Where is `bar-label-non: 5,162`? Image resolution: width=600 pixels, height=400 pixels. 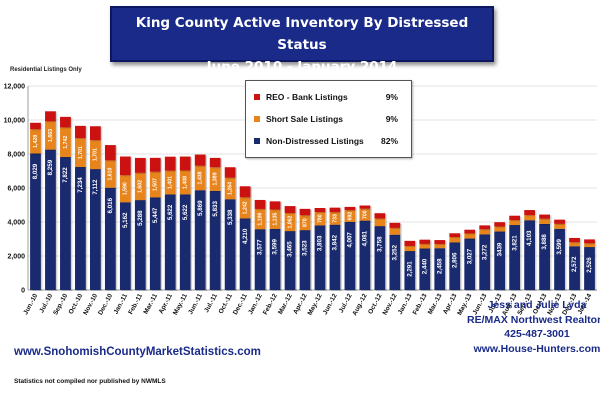 bar-label-non: 5,162 is located at coordinates (125, 220).